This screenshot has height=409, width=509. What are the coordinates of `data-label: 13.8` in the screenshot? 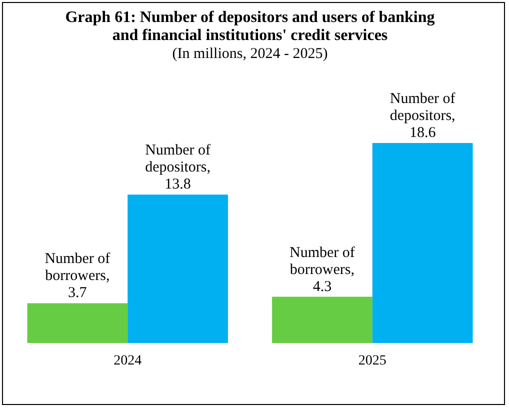 It's located at (177, 184).